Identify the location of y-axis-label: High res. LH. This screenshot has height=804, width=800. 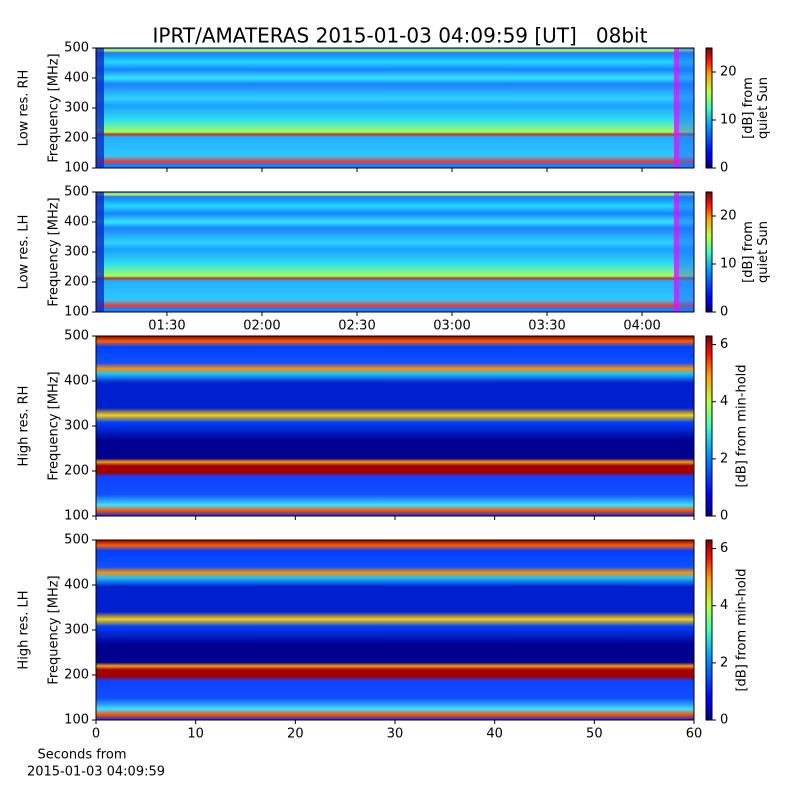
(24, 629).